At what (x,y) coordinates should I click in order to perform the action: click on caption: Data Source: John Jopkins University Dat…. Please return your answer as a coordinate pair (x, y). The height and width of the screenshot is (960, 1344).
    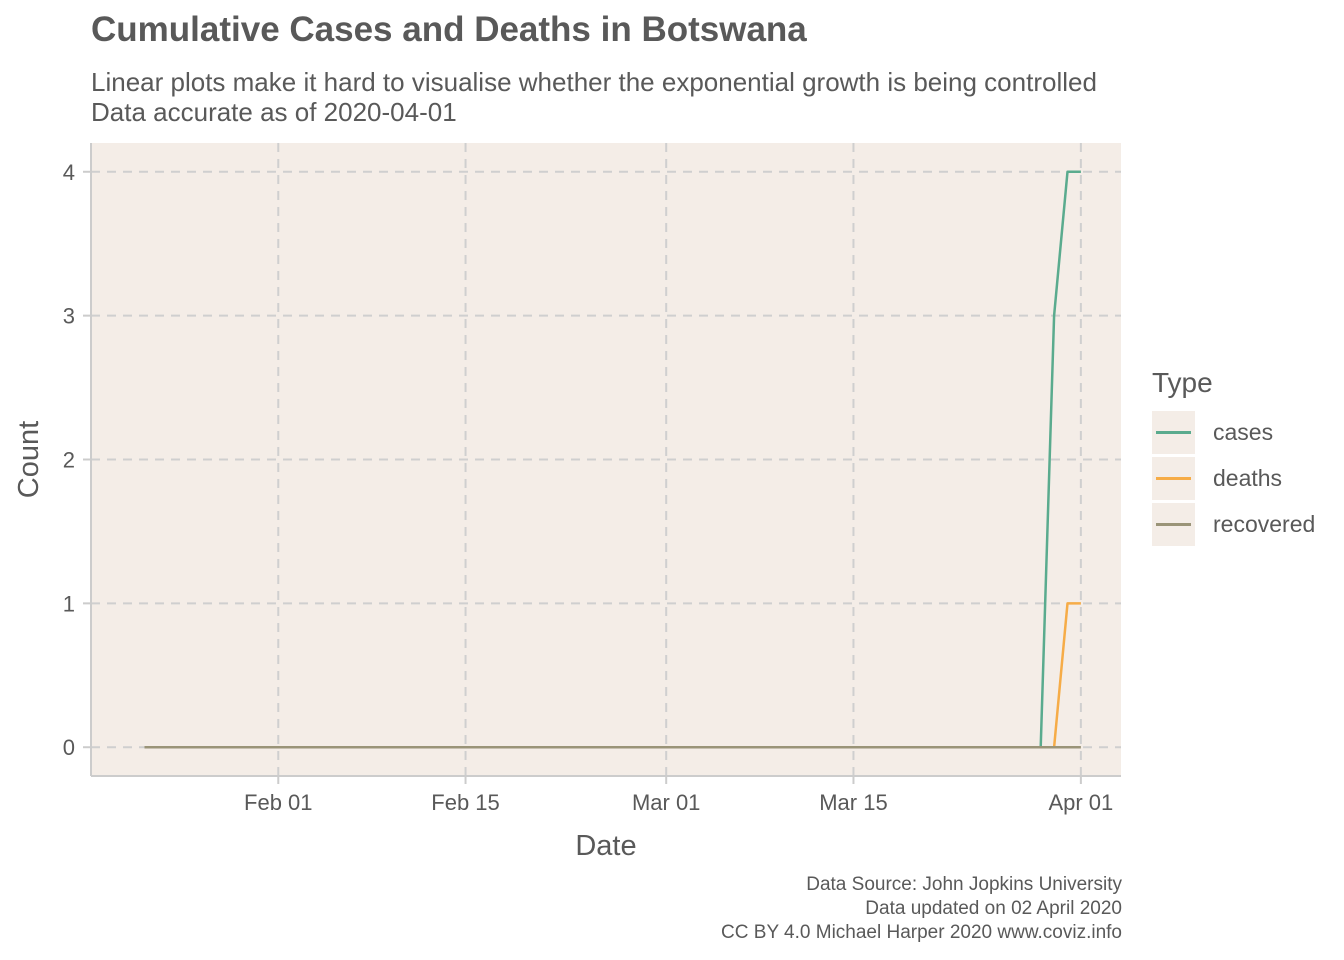
    Looking at the image, I should click on (921, 909).